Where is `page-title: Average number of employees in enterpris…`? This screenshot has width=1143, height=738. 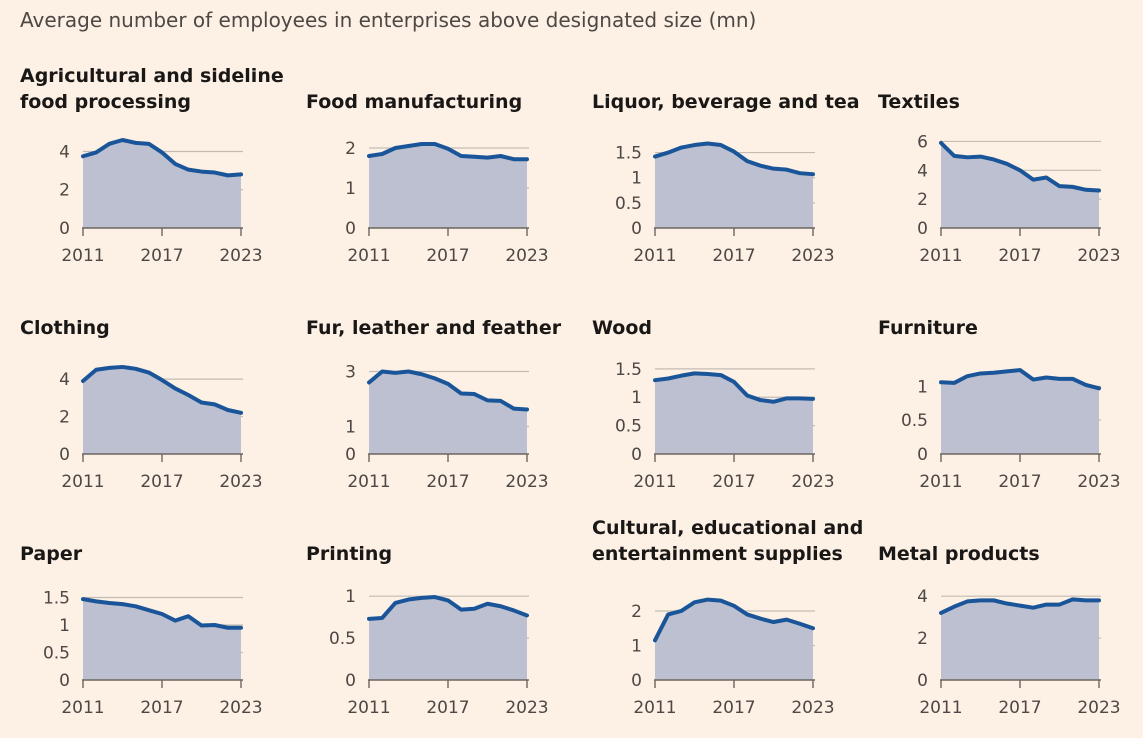 page-title: Average number of employees in enterpris… is located at coordinates (388, 20).